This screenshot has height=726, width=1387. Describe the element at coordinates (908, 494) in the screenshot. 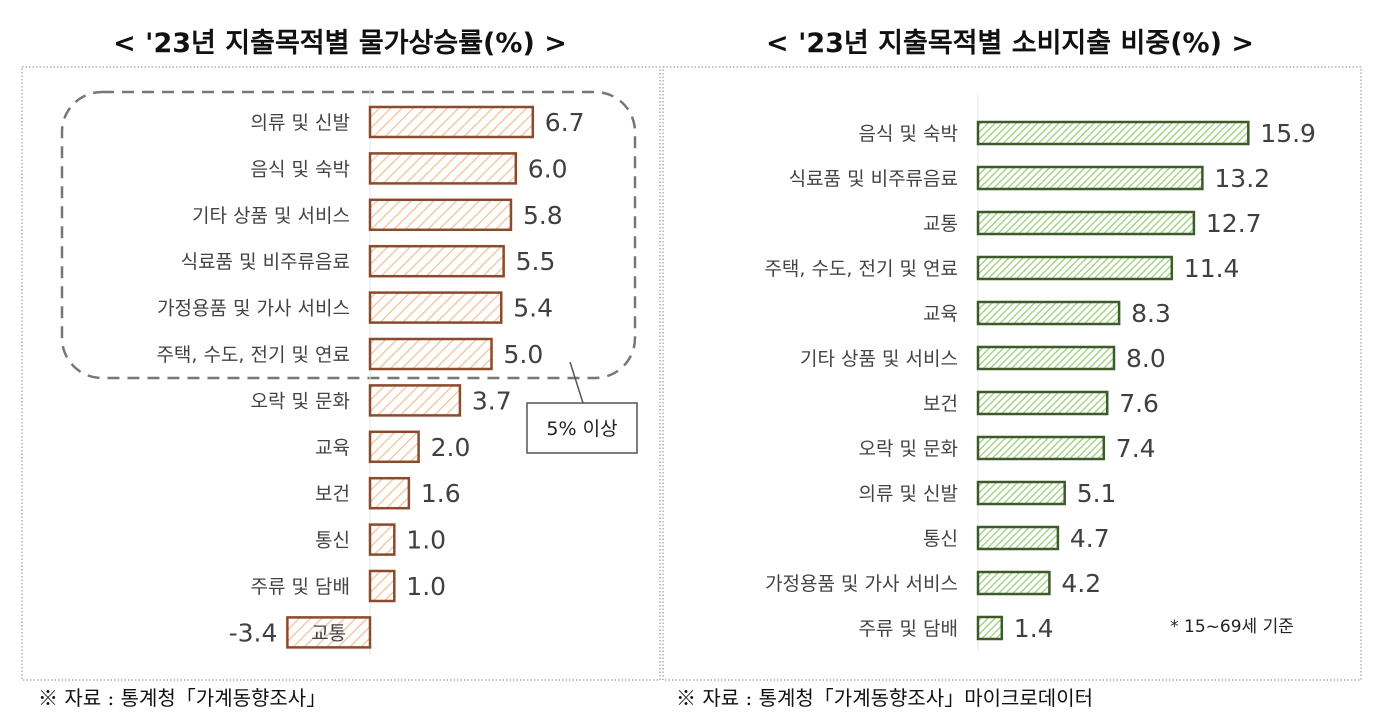

I see `right-category-label-8: 의류 및 신발` at that location.